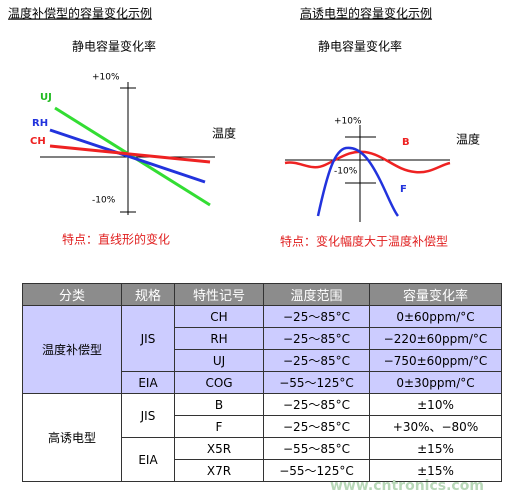 The width and height of the screenshot is (510, 502). Describe the element at coordinates (435, 316) in the screenshot. I see `cell: 0±60ppm/°C` at that location.